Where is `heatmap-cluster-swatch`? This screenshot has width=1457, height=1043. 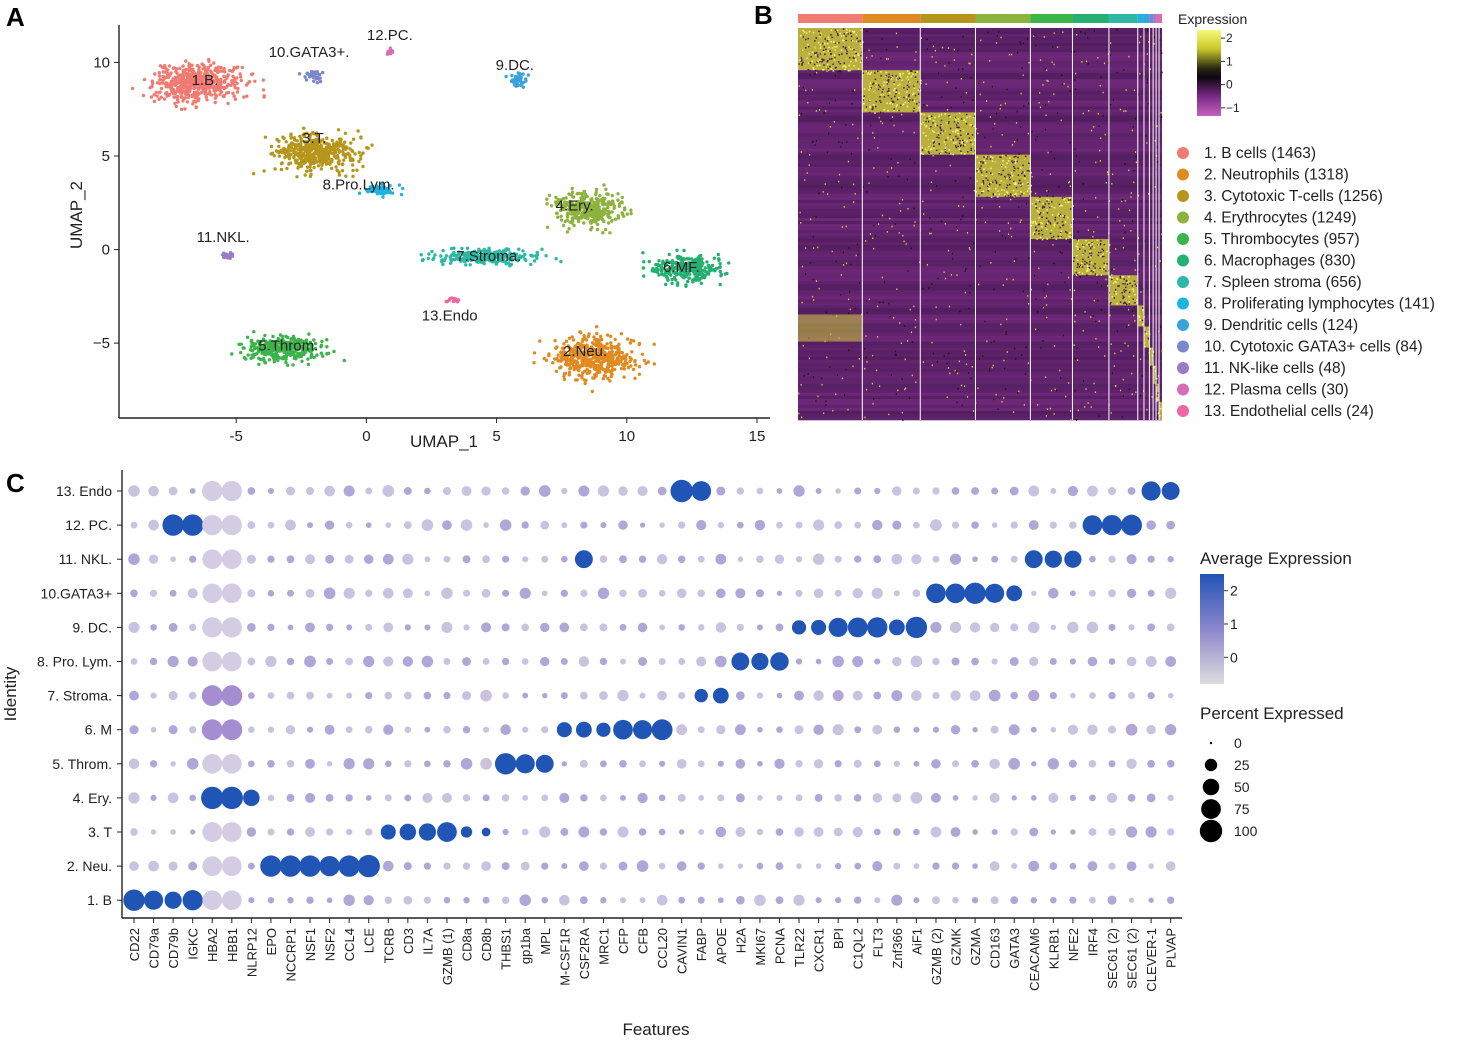
heatmap-cluster-swatch is located at coordinates (830, 18).